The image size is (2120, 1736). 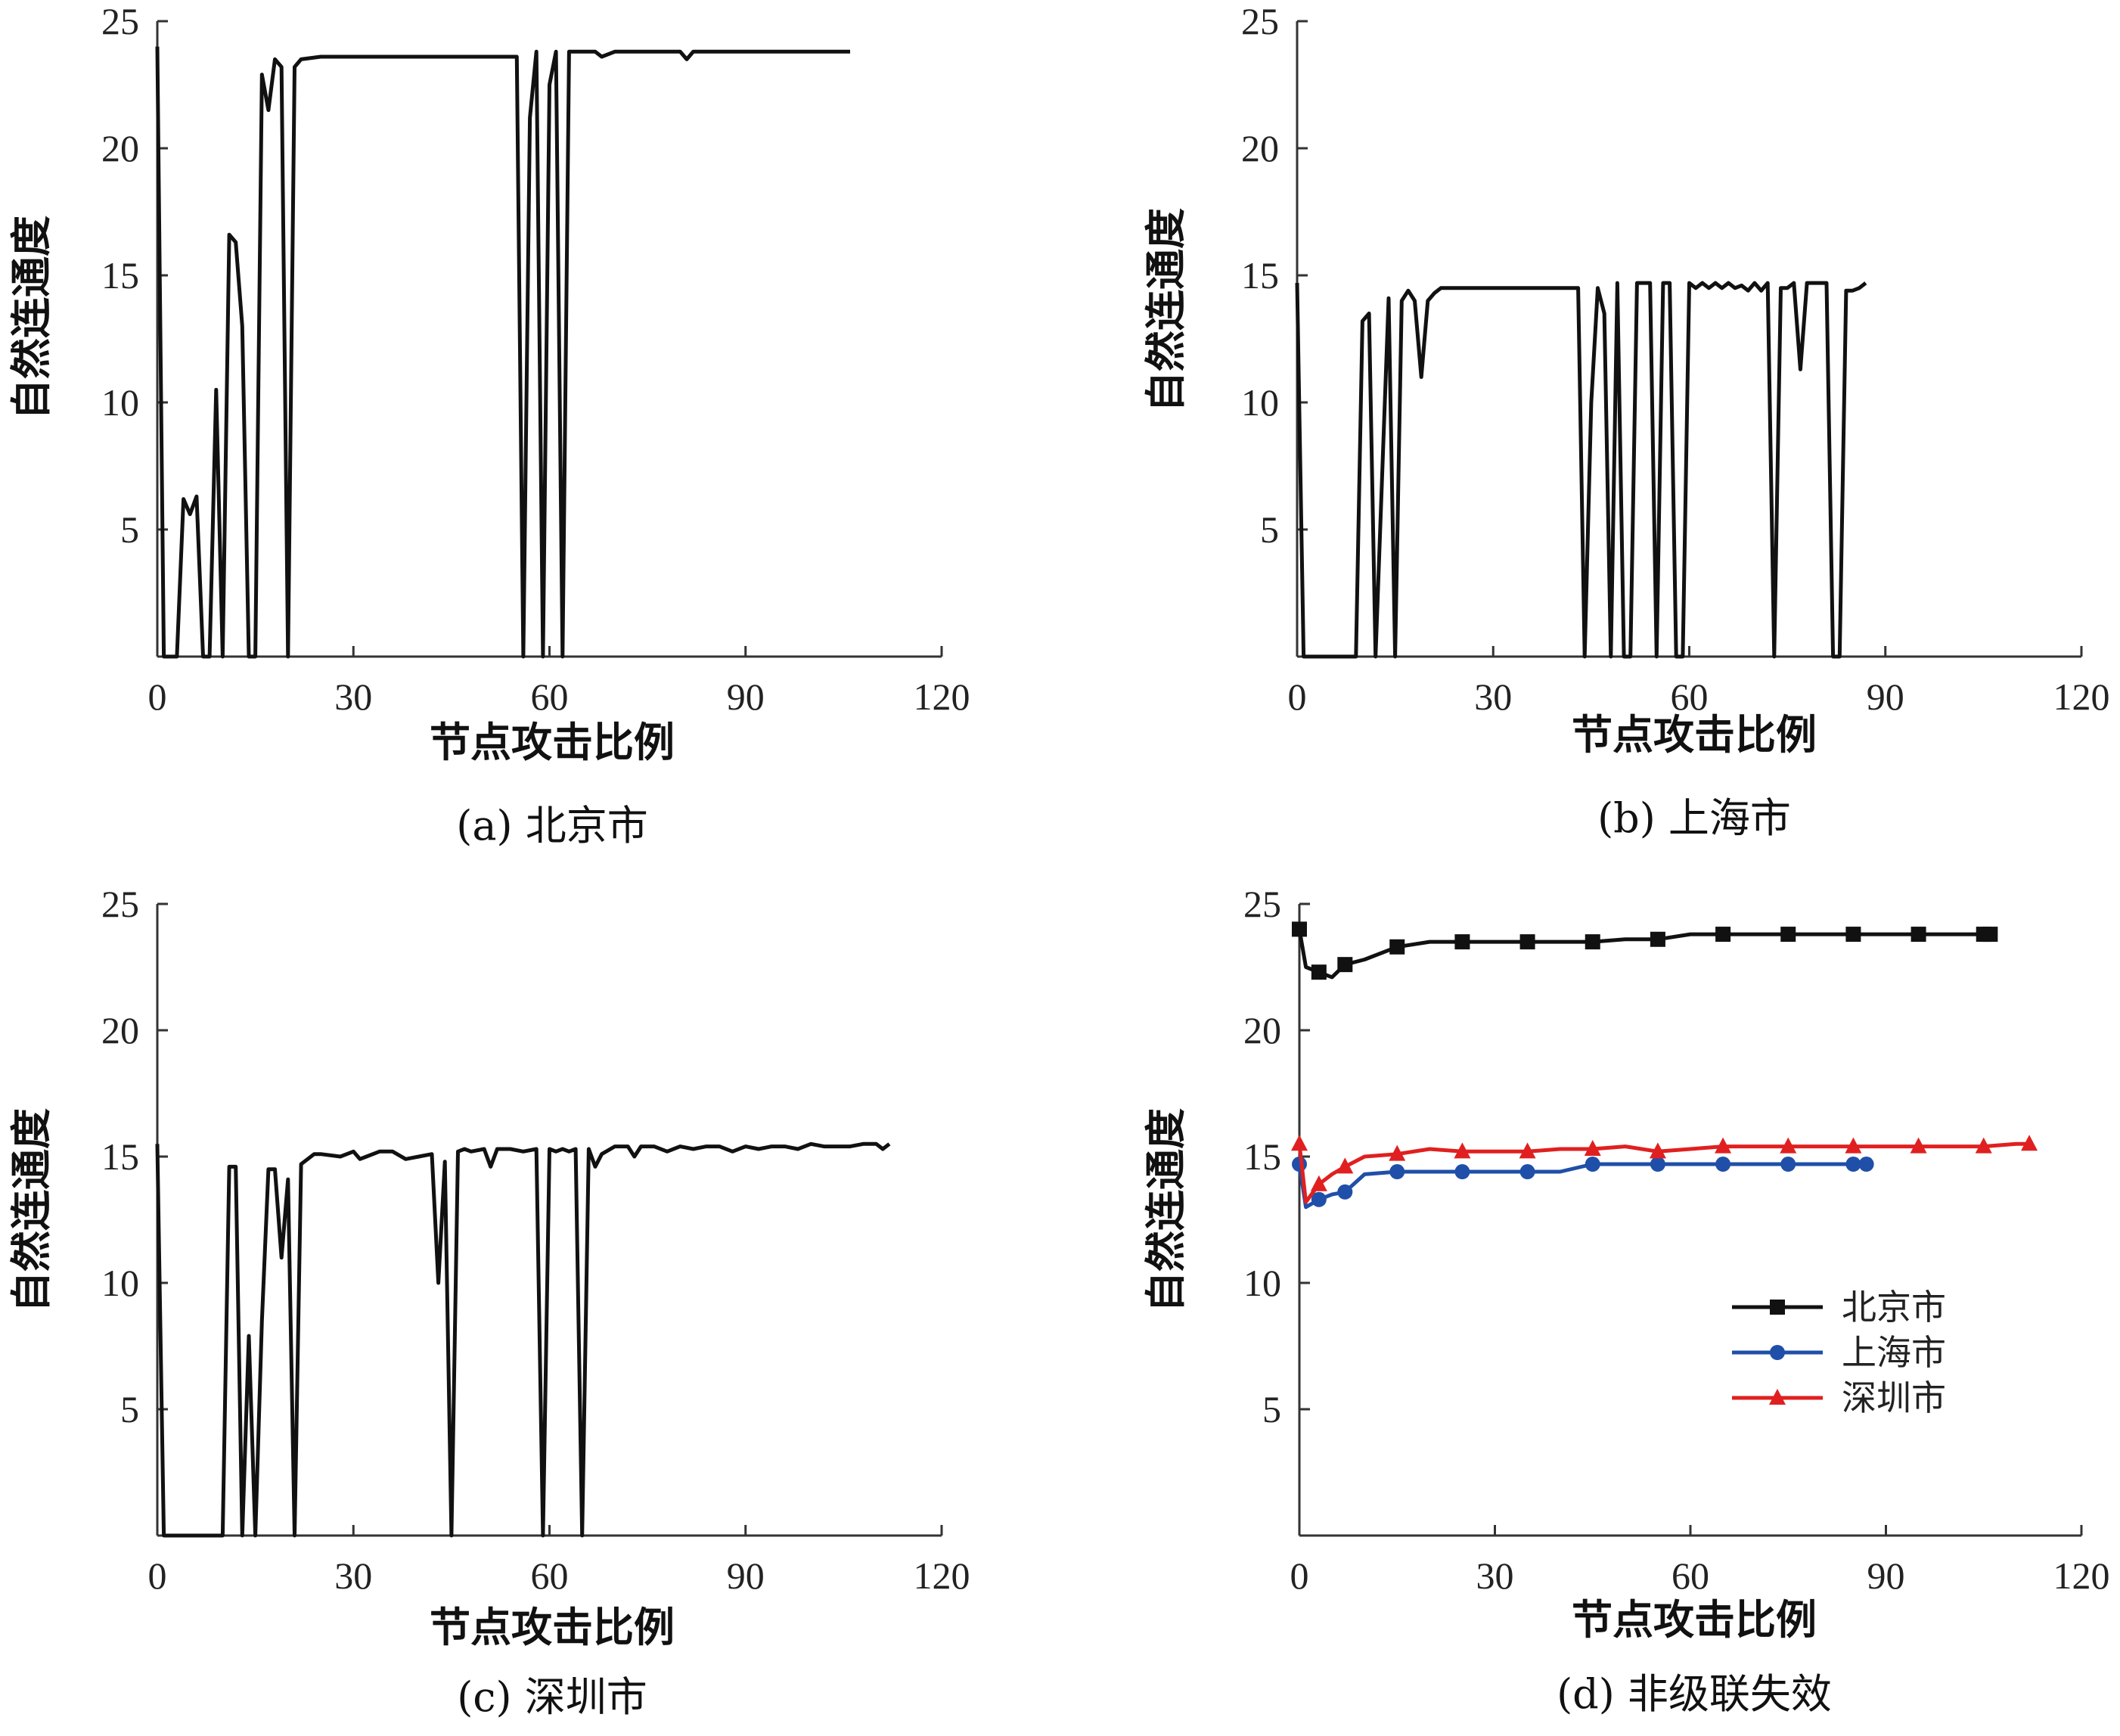 What do you see at coordinates (1894, 1307) in the screenshot?
I see `legend-label: 北京市` at bounding box center [1894, 1307].